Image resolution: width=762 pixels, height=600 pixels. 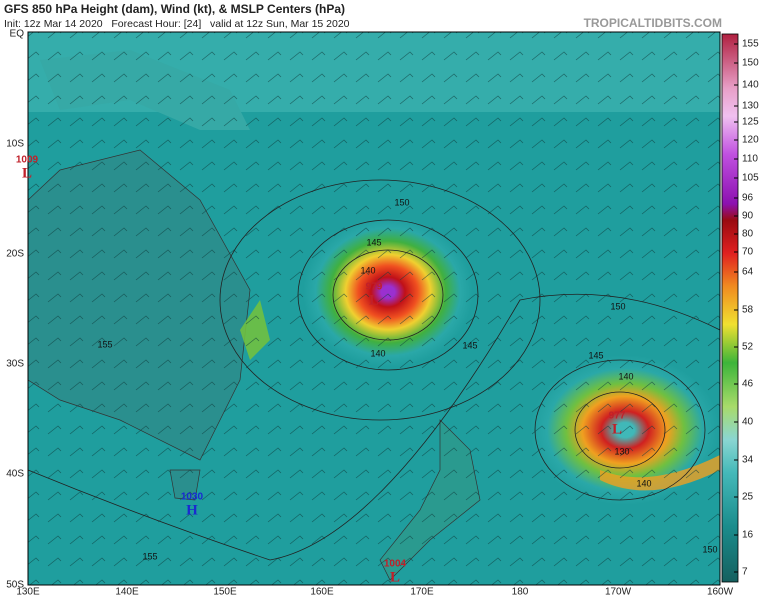 What do you see at coordinates (28, 592) in the screenshot?
I see `lon-label: 130E` at bounding box center [28, 592].